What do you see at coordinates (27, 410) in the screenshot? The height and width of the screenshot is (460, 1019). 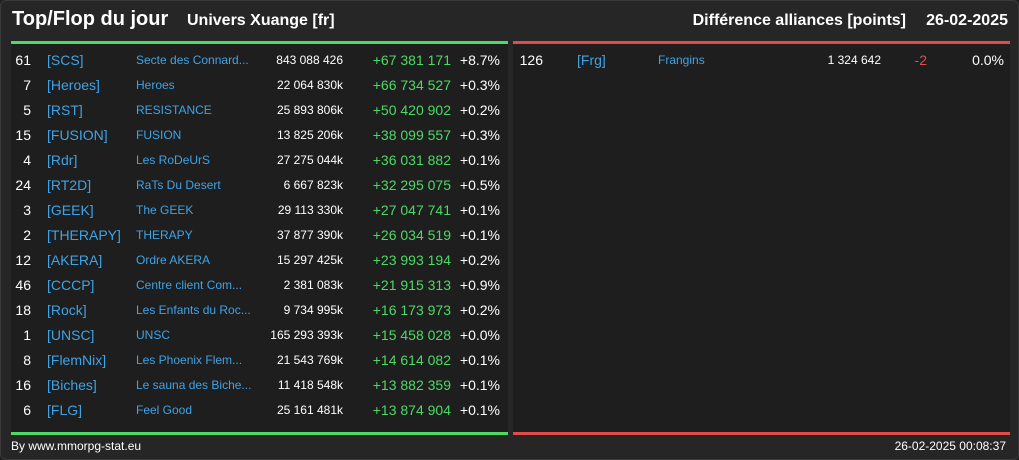 I see `alliance-rank: 6` at bounding box center [27, 410].